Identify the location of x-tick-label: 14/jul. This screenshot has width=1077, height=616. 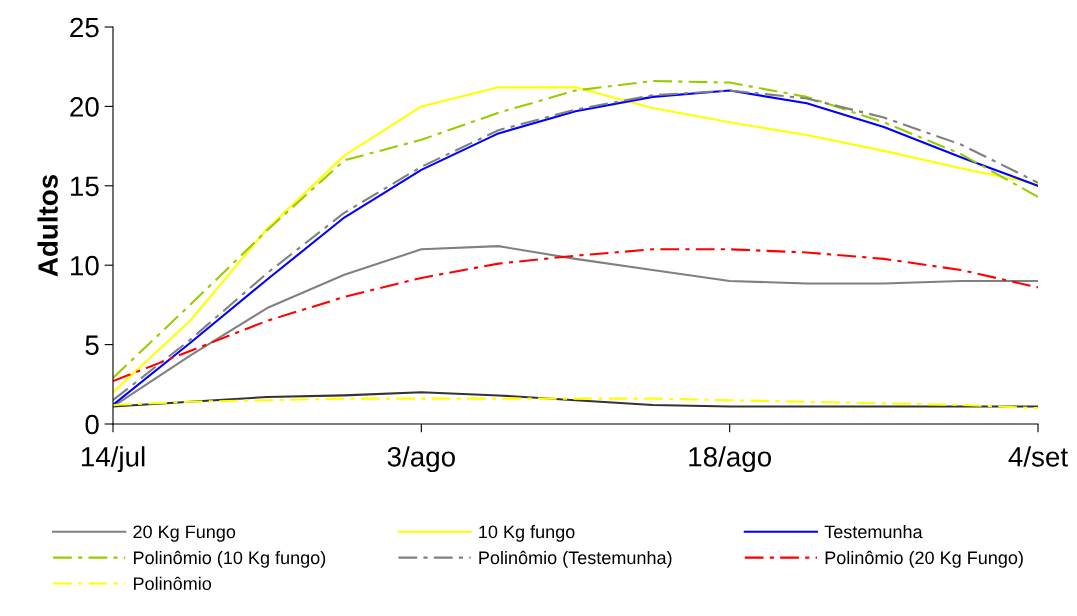
(113, 459).